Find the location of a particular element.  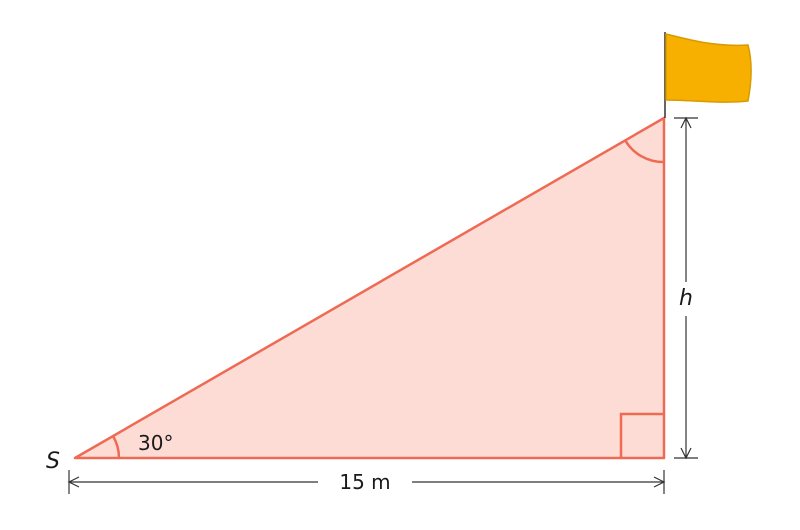

angle-arc-at-top is located at coordinates (644, 151).